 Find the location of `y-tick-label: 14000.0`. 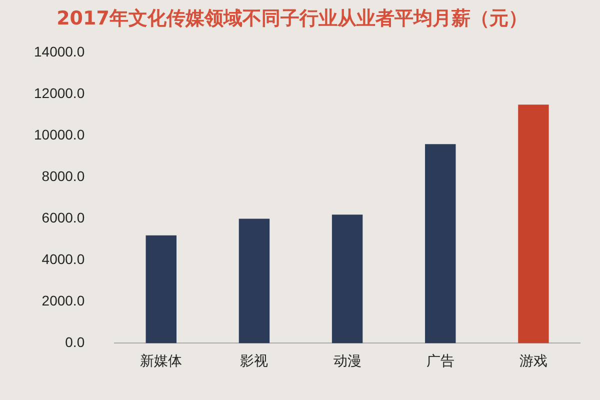

y-tick-label: 14000.0 is located at coordinates (59, 52).